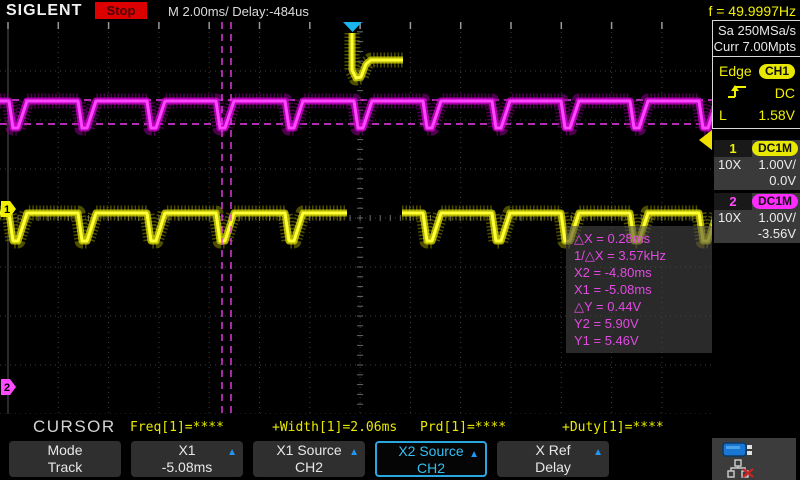 This screenshot has width=800, height=480. I want to click on run-state-badge: Stop, so click(121, 10).